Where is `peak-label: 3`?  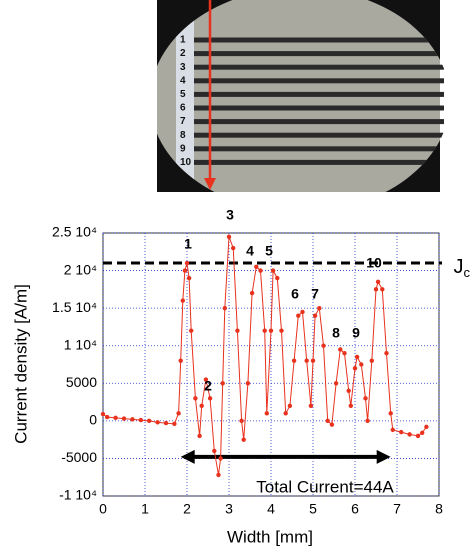
peak-label: 3 is located at coordinates (230, 215).